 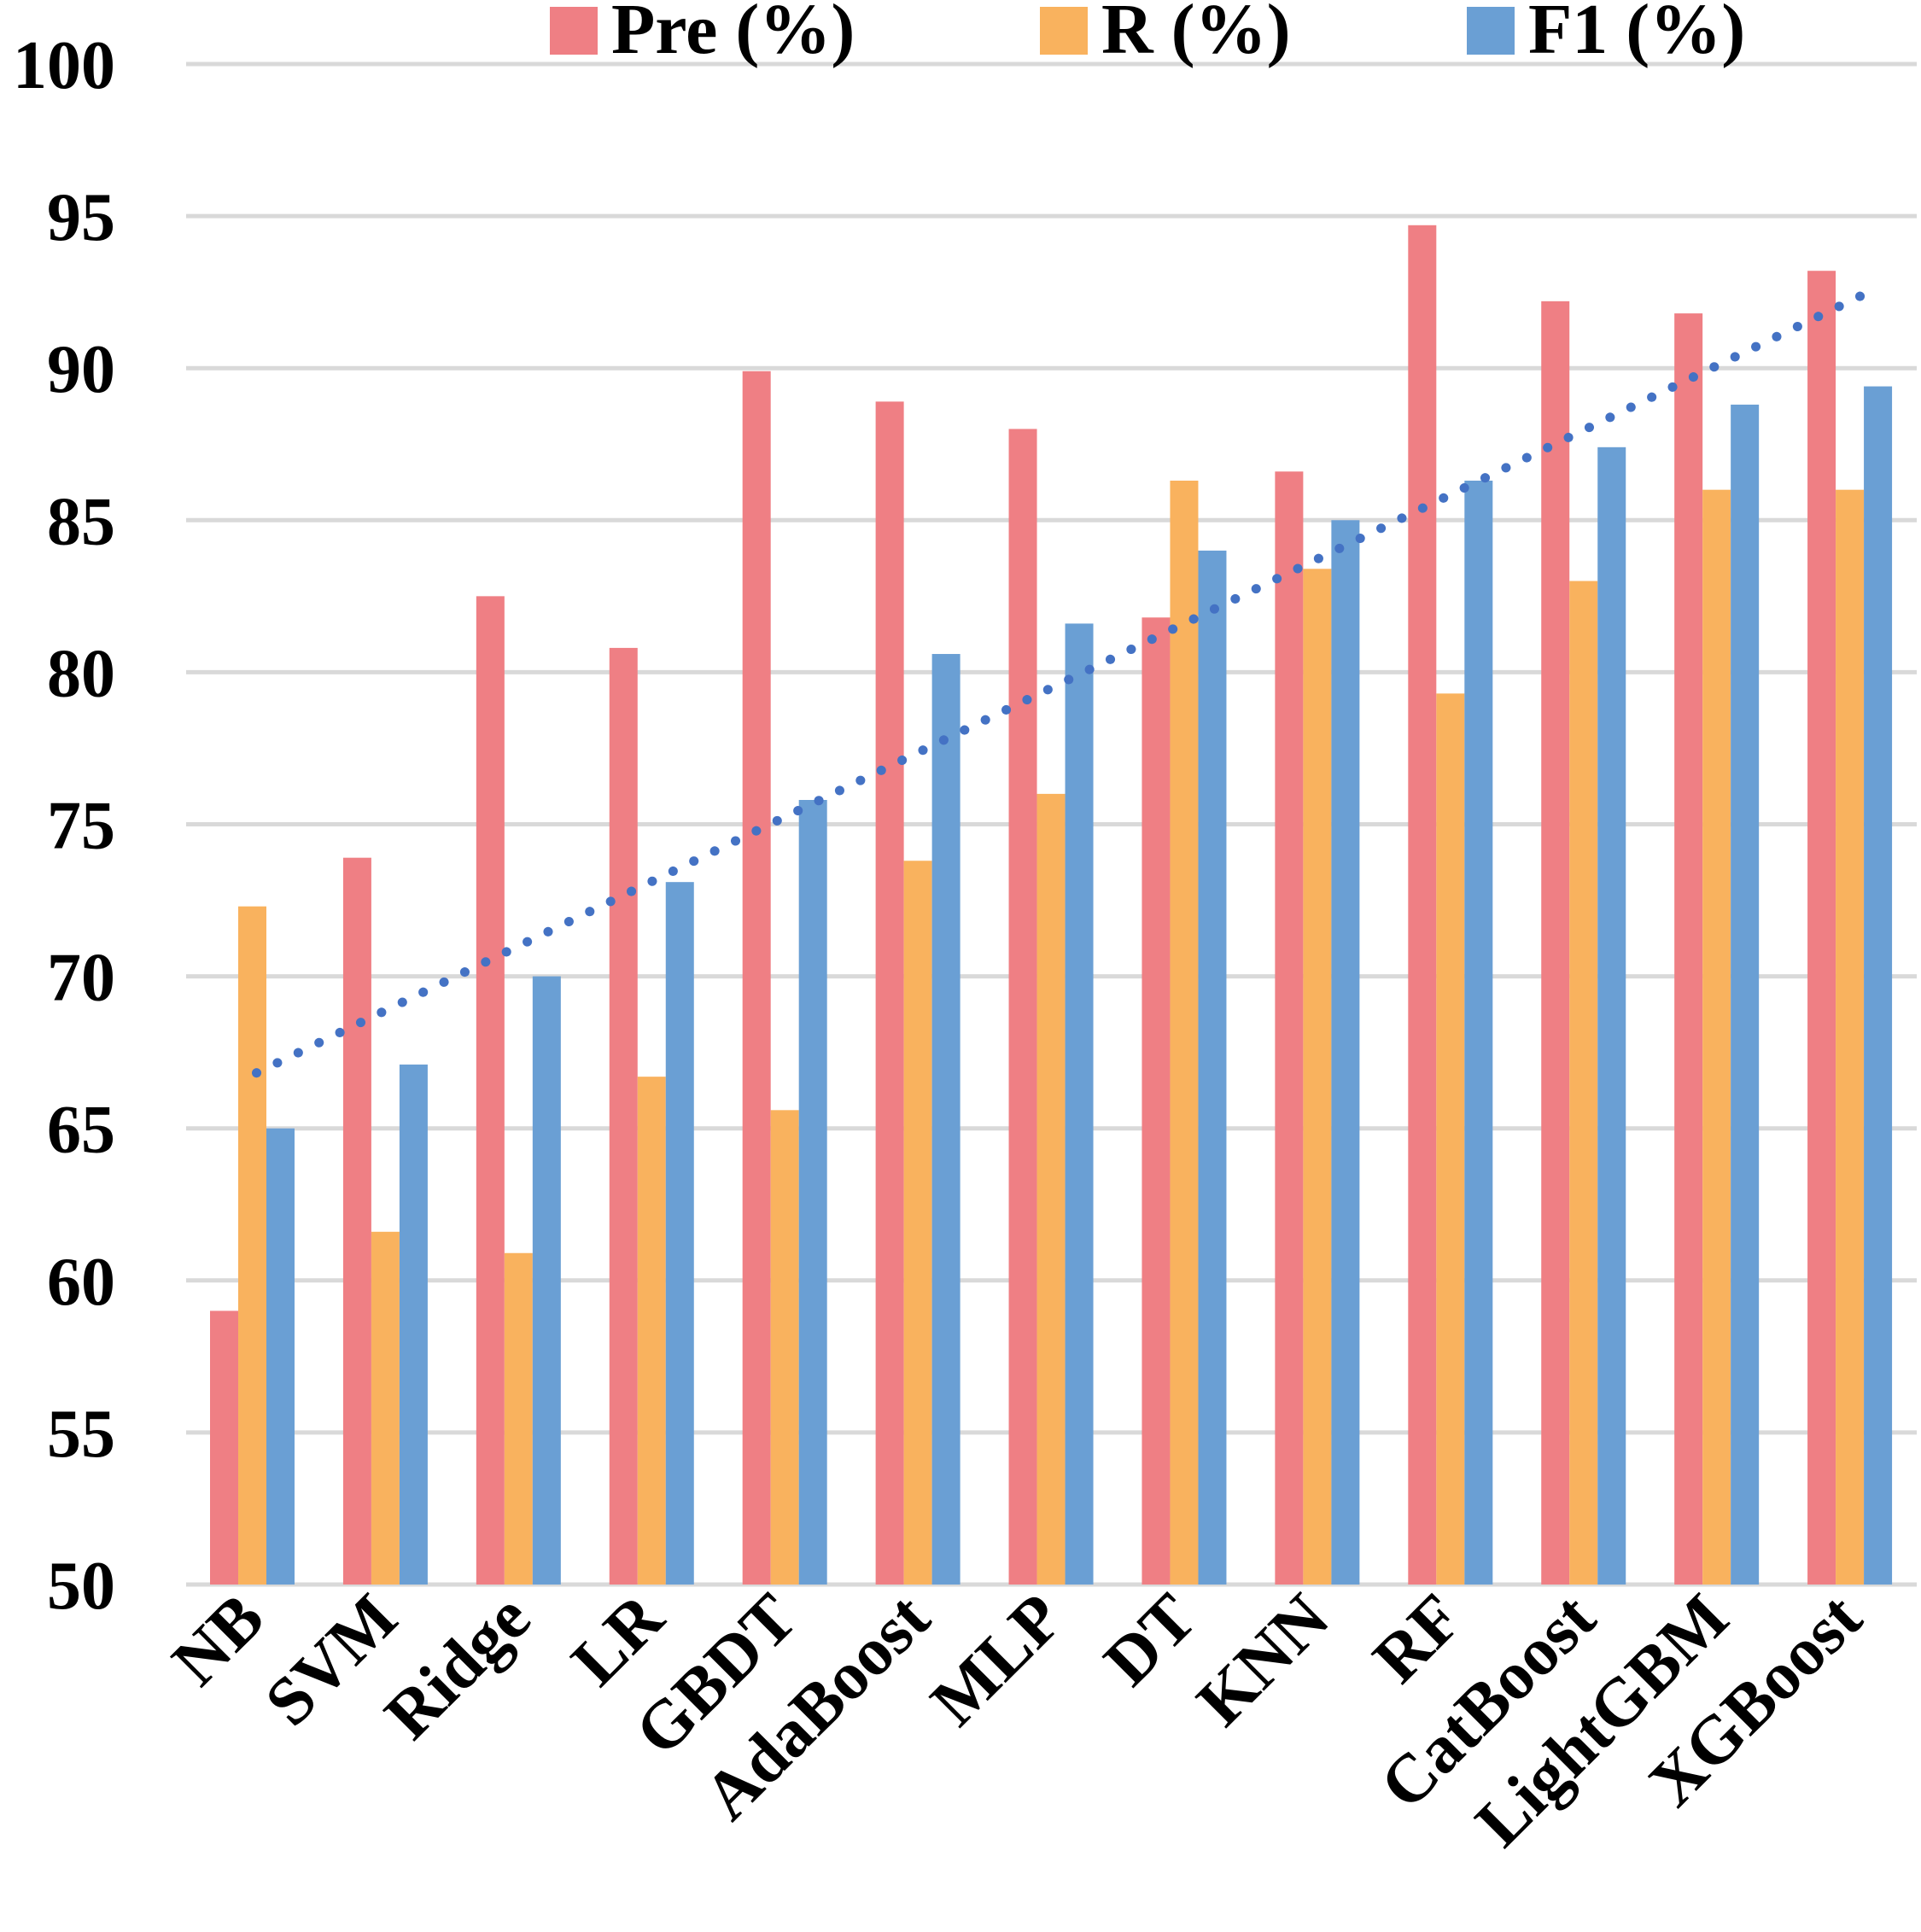 What do you see at coordinates (1263, 1660) in the screenshot?
I see `x-category-label: KNN` at bounding box center [1263, 1660].